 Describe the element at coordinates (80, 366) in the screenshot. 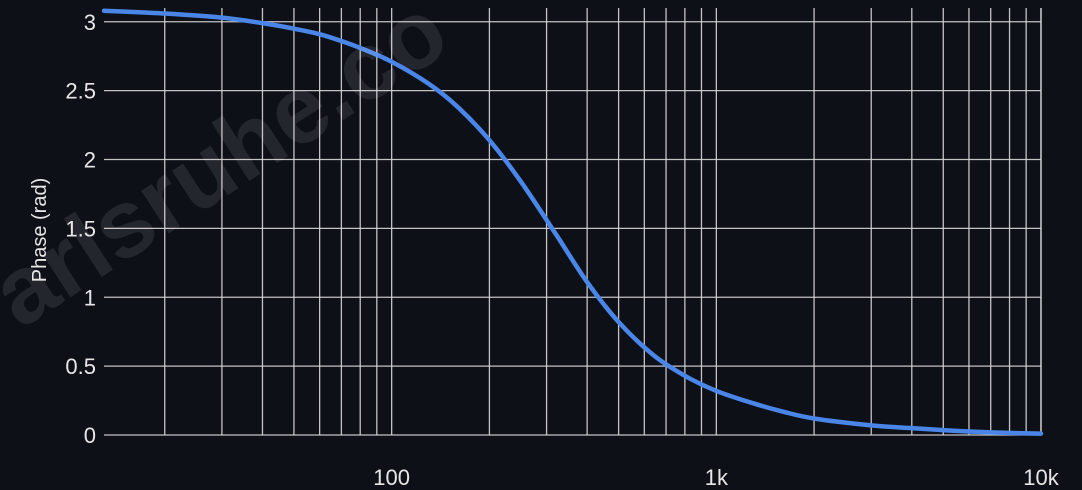

I see `y-tick-label: 0.5` at that location.